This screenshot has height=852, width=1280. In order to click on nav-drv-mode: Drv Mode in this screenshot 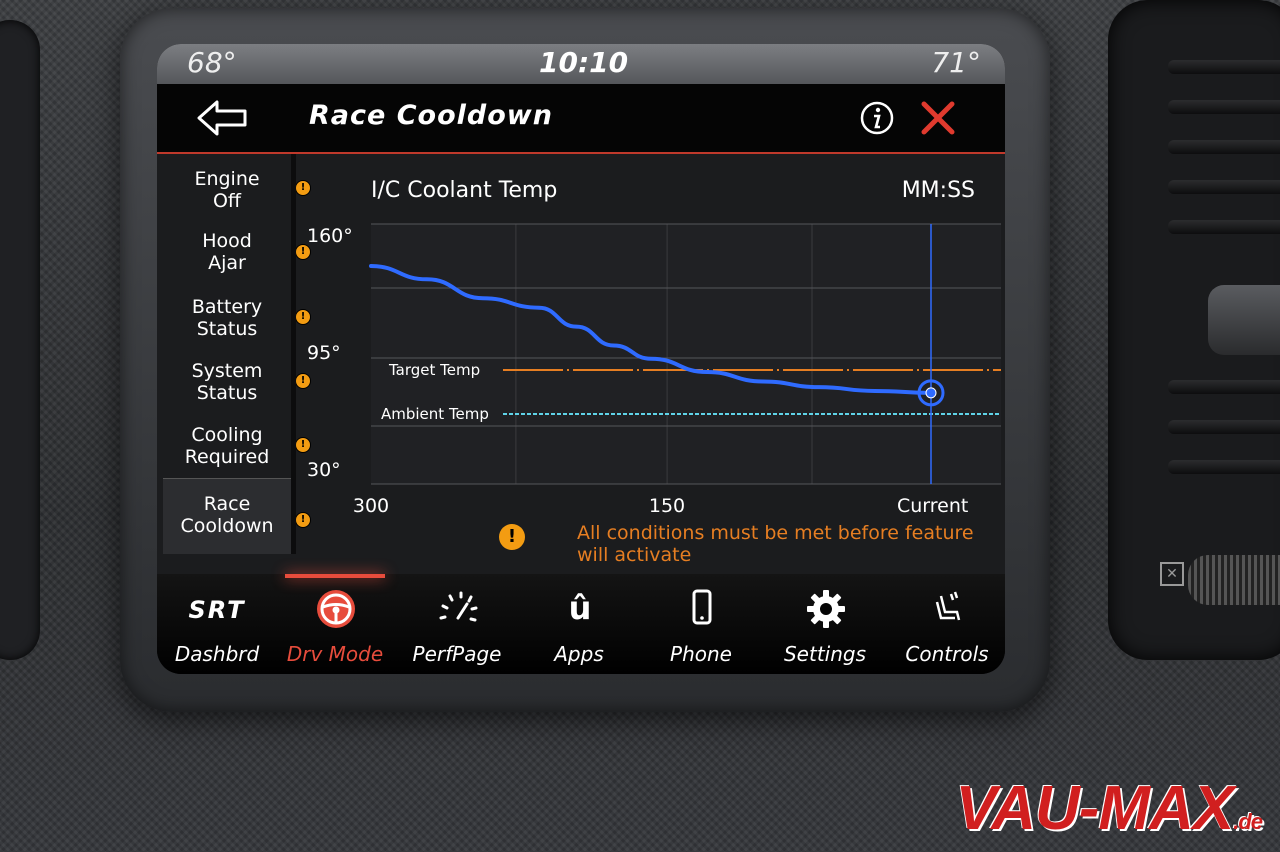, I will do `click(335, 624)`.